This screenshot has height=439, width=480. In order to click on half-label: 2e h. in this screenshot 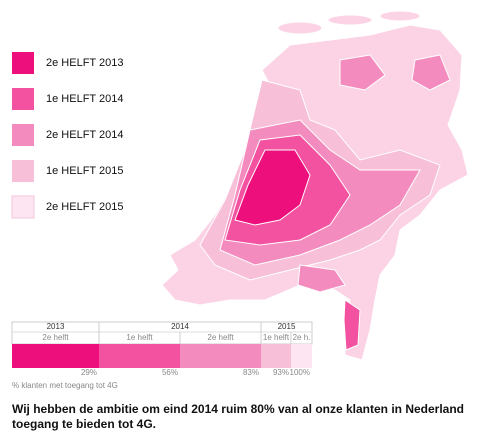, I will do `click(302, 337)`.